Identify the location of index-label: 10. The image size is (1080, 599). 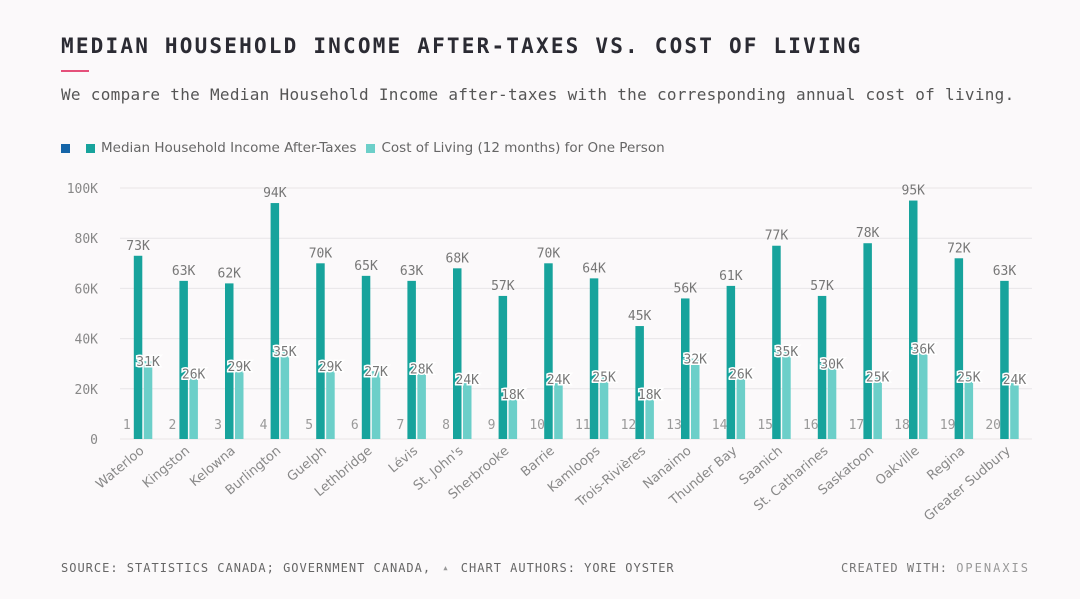
(537, 425).